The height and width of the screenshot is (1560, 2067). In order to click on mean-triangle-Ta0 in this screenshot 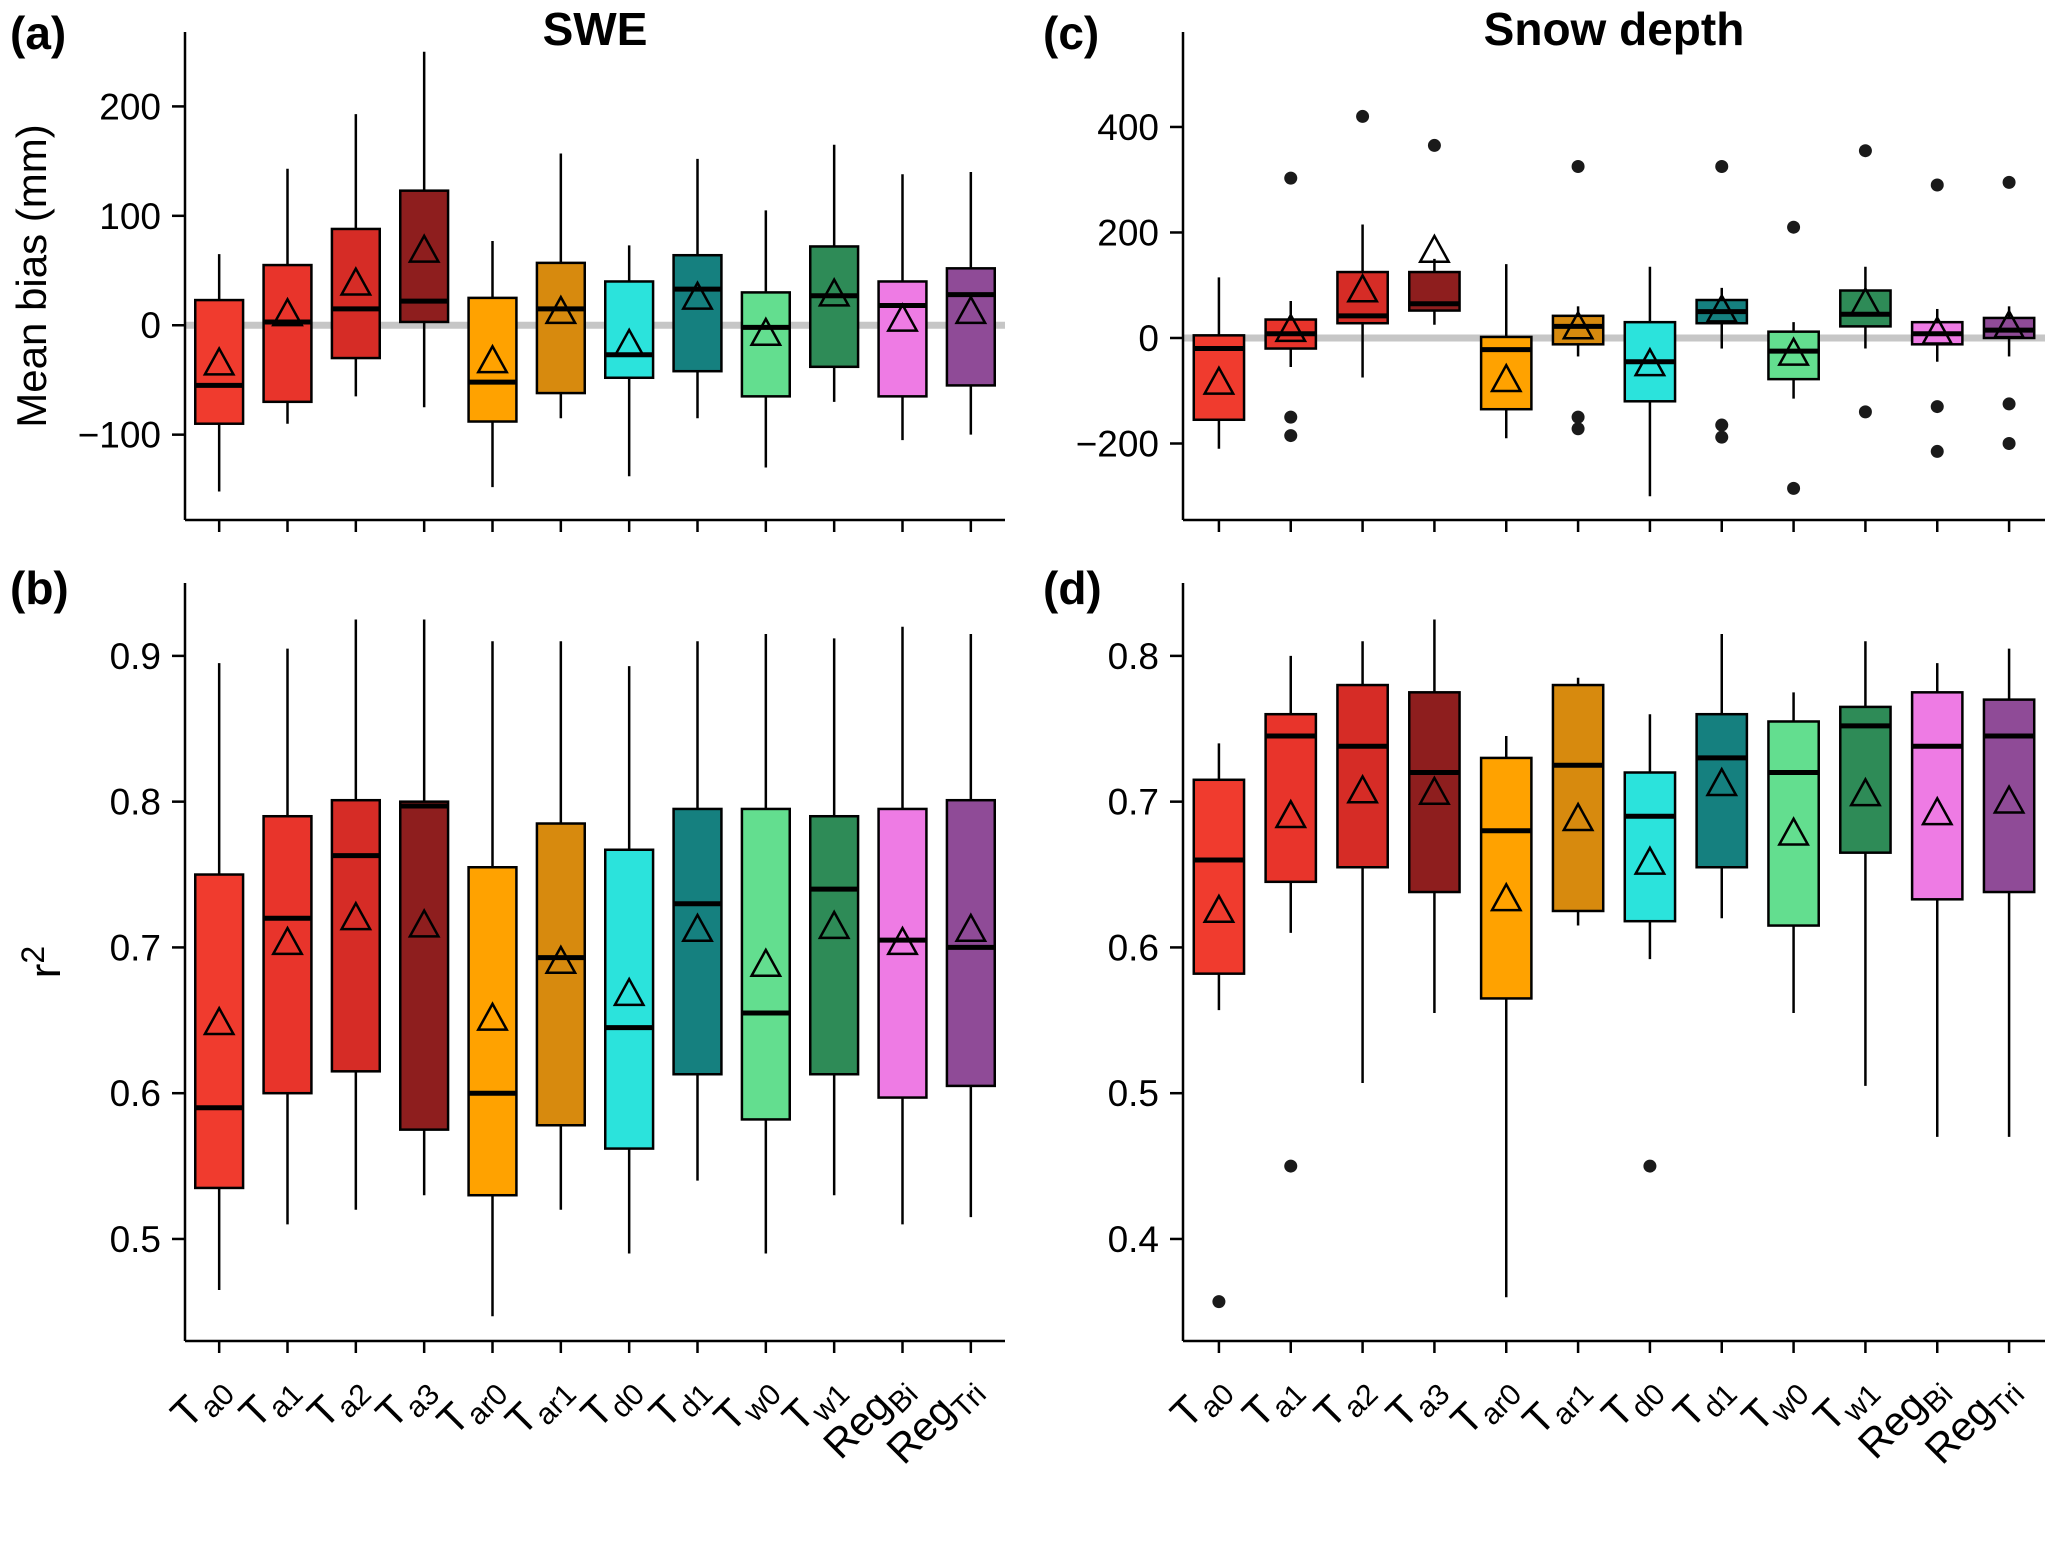, I will do `click(1219, 380)`.